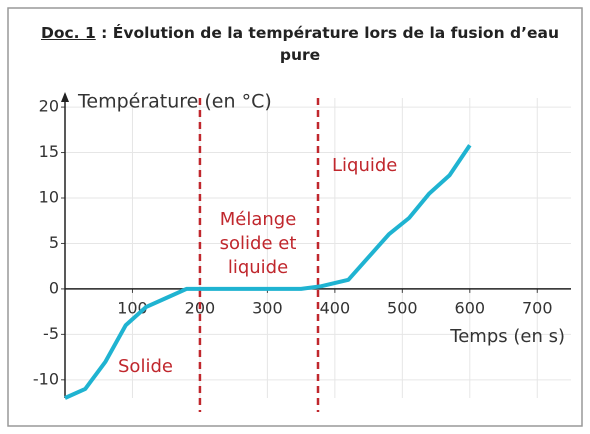 The width and height of the screenshot is (590, 434). I want to click on y-tick-label: -5, so click(51, 333).